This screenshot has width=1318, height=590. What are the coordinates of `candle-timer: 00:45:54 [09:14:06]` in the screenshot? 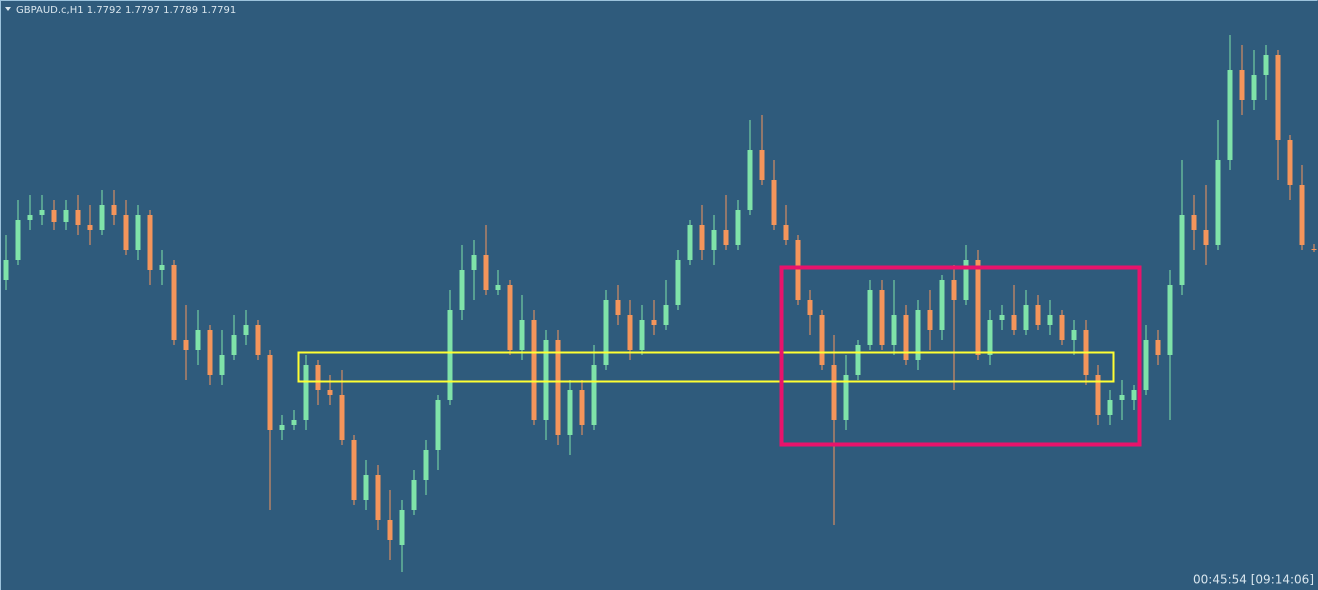 It's located at (1253, 580).